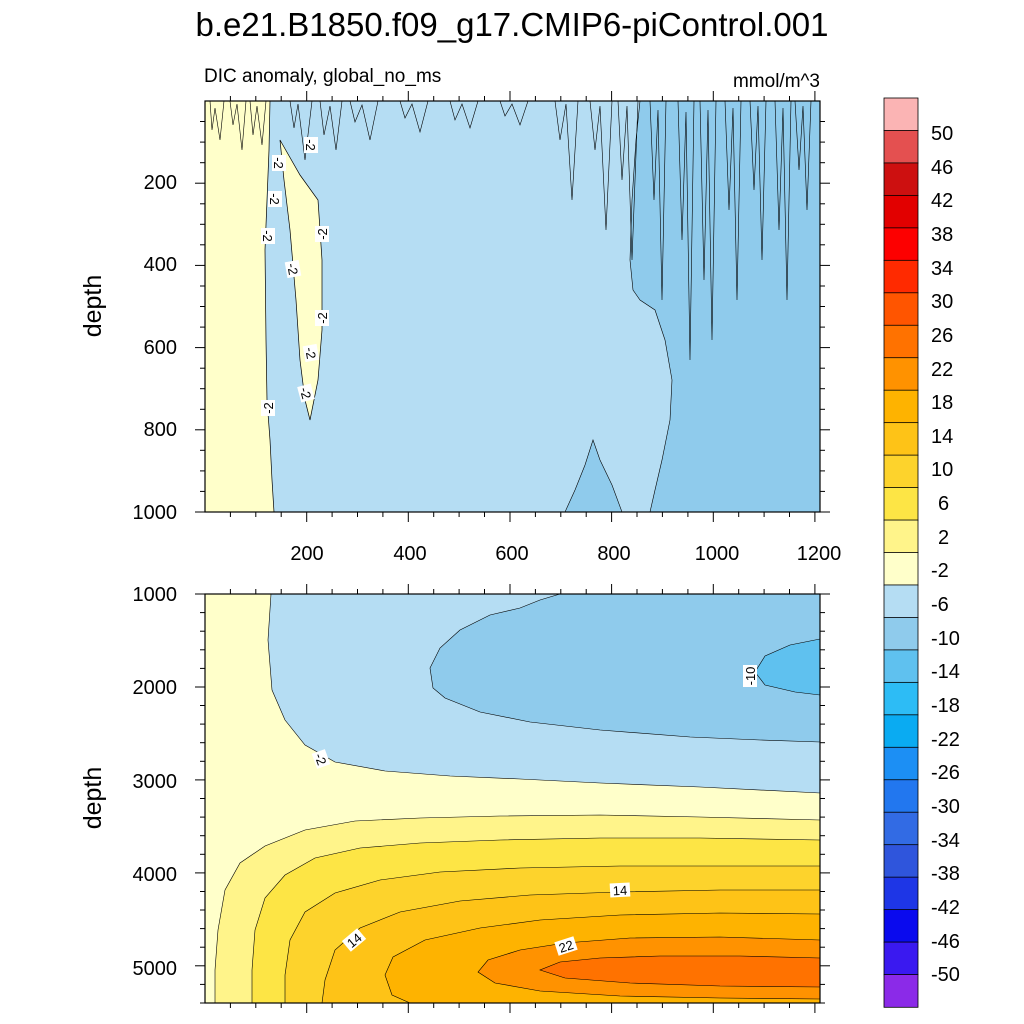 This screenshot has height=1024, width=1024. What do you see at coordinates (160, 430) in the screenshot?
I see `upper-ytick-label: 800` at bounding box center [160, 430].